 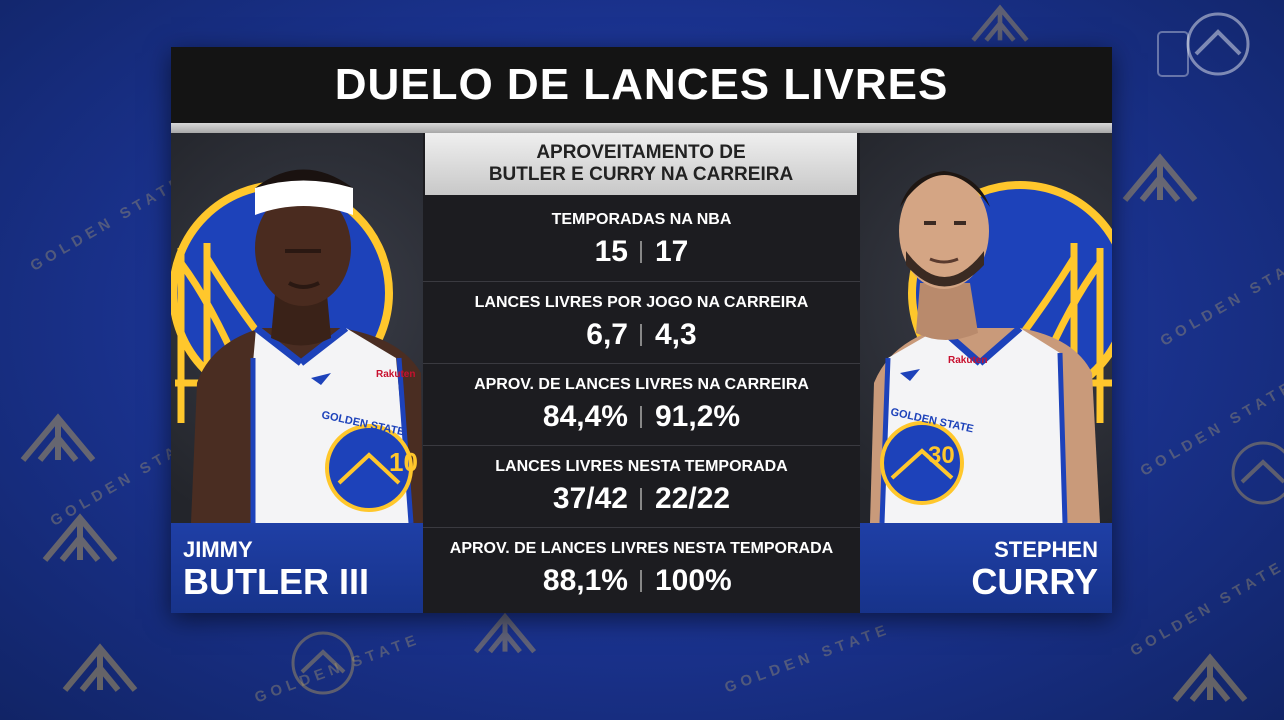 I want to click on player-name-box: JIMMY BUTLER III, so click(x=297, y=568).